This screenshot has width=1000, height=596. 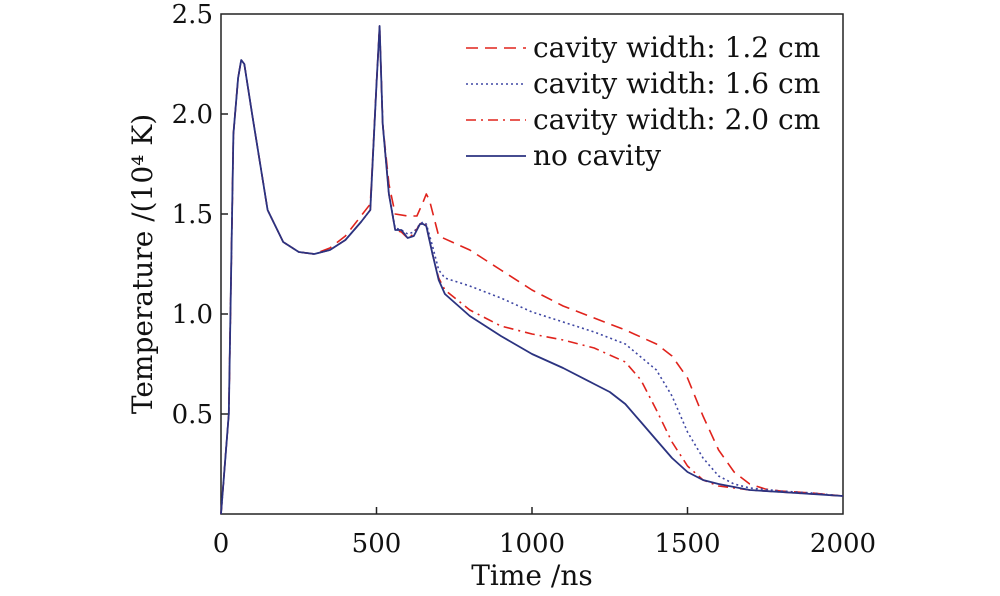 What do you see at coordinates (221, 544) in the screenshot?
I see `x-tick-label: 0` at bounding box center [221, 544].